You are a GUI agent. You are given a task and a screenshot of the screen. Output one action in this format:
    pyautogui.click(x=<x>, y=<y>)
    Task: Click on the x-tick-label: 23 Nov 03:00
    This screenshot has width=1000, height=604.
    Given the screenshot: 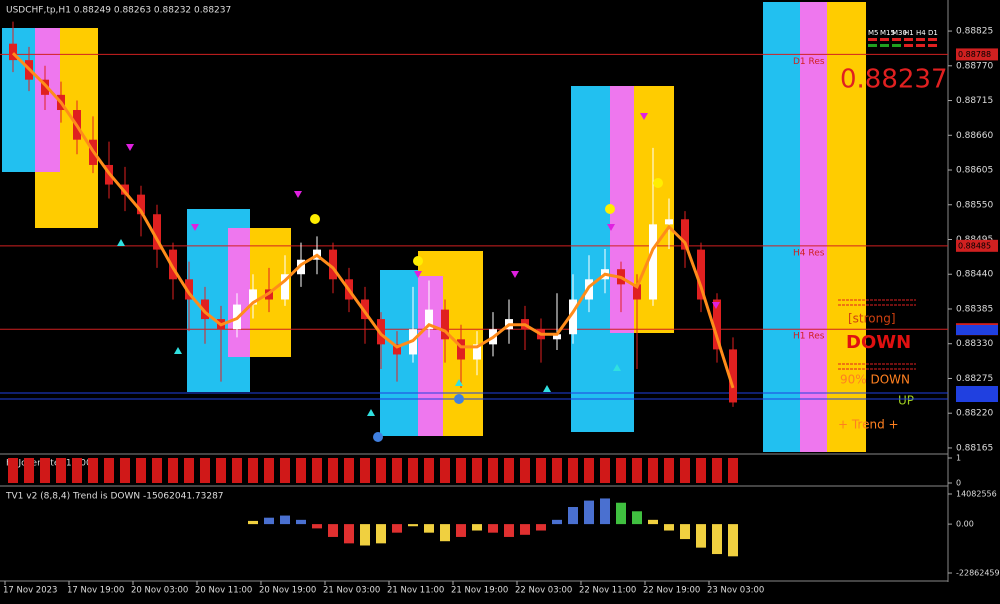 What is the action you would take?
    pyautogui.click(x=735, y=591)
    